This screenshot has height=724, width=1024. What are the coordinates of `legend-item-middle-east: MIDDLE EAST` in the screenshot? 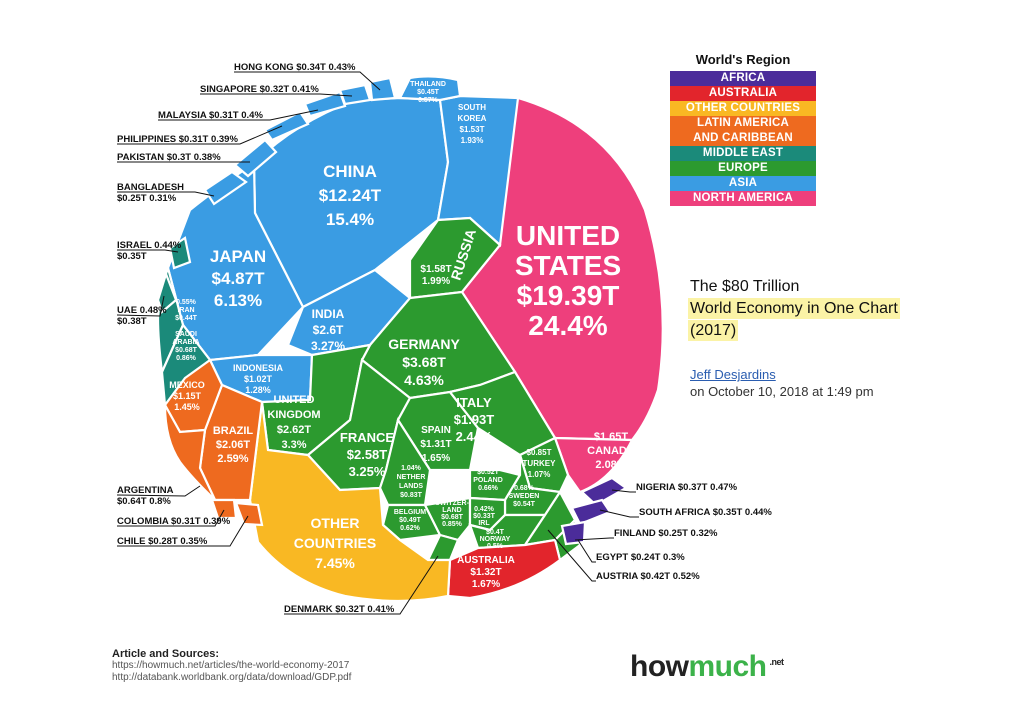 It's located at (743, 153).